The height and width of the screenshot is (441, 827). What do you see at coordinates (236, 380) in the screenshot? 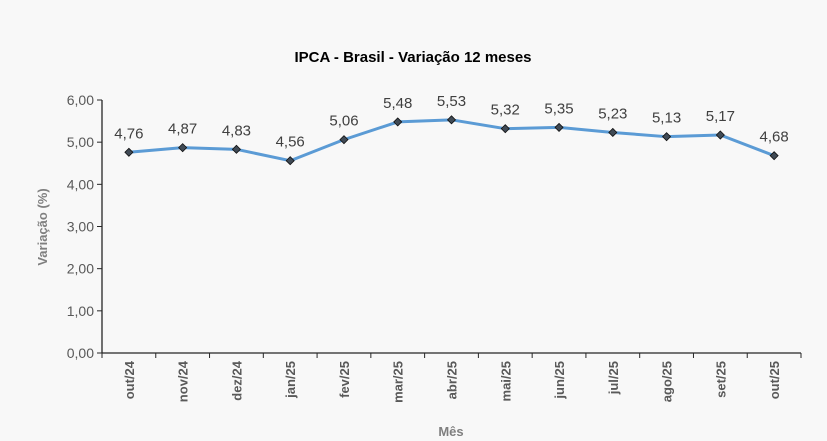
I see `x-tick-label: dez/24` at bounding box center [236, 380].